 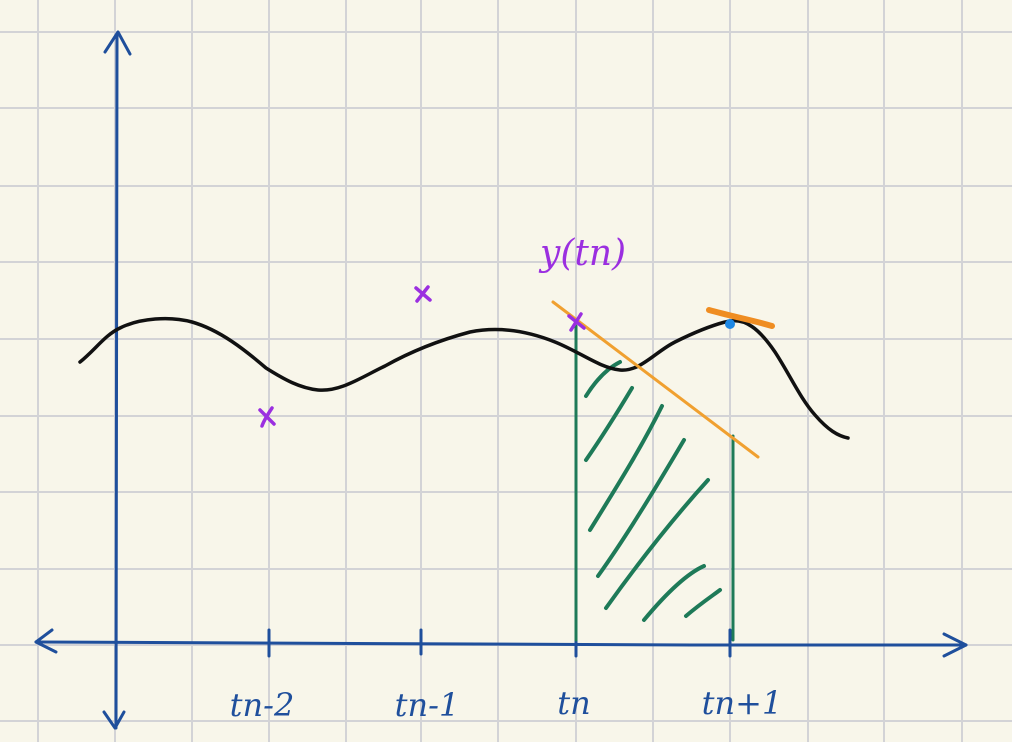 What do you see at coordinates (46, 641) in the screenshot?
I see `x-axis-left-arrowhead-icon` at bounding box center [46, 641].